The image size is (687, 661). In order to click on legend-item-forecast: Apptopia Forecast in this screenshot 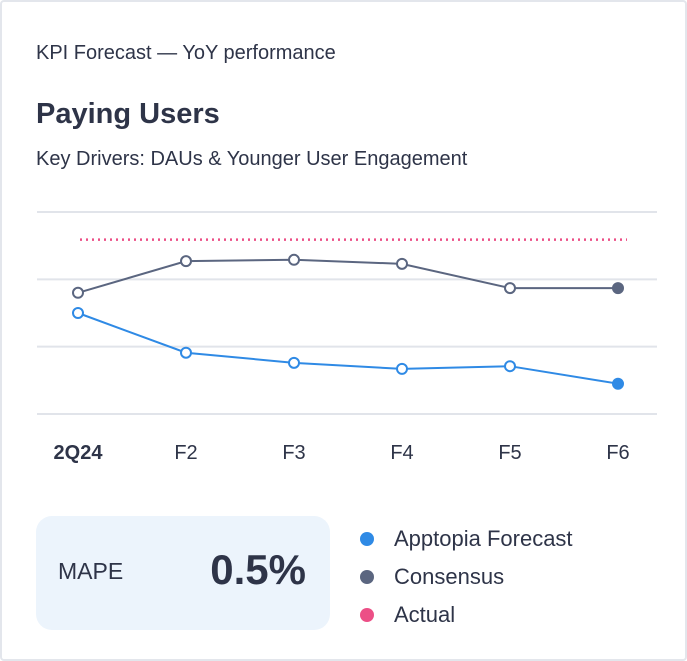, I will do `click(466, 539)`.